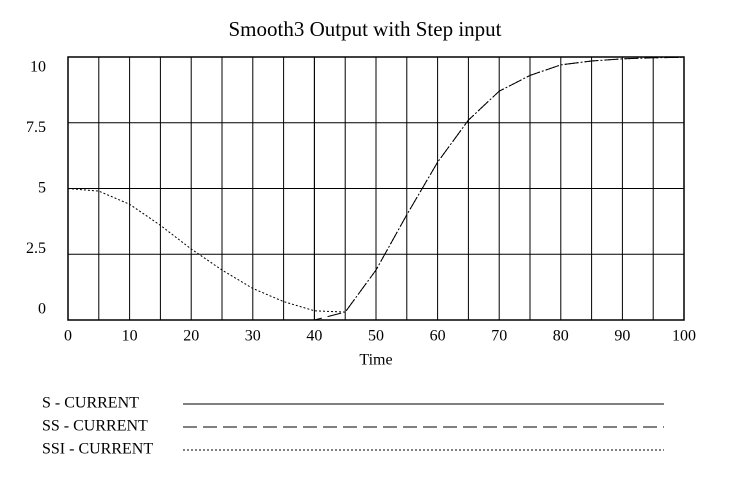  I want to click on x-tick-label: 70, so click(499, 336).